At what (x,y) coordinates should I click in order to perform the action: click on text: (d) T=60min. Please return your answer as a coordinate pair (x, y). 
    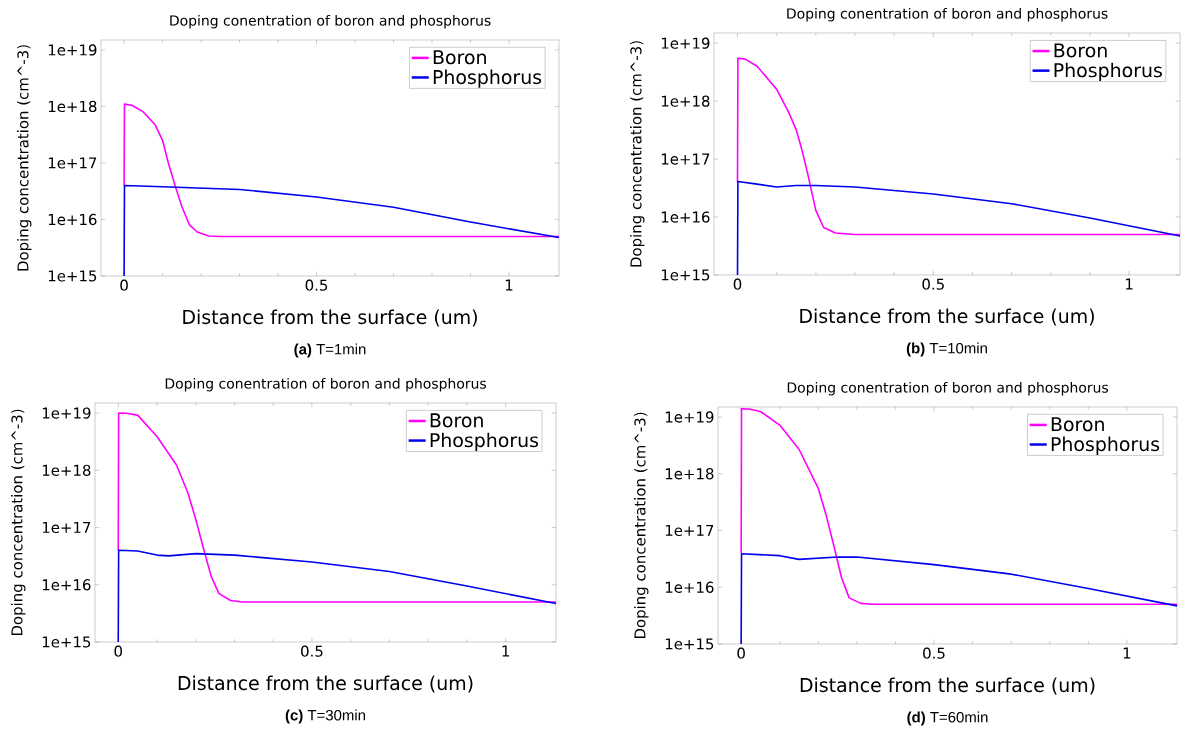
    Looking at the image, I should click on (947, 718).